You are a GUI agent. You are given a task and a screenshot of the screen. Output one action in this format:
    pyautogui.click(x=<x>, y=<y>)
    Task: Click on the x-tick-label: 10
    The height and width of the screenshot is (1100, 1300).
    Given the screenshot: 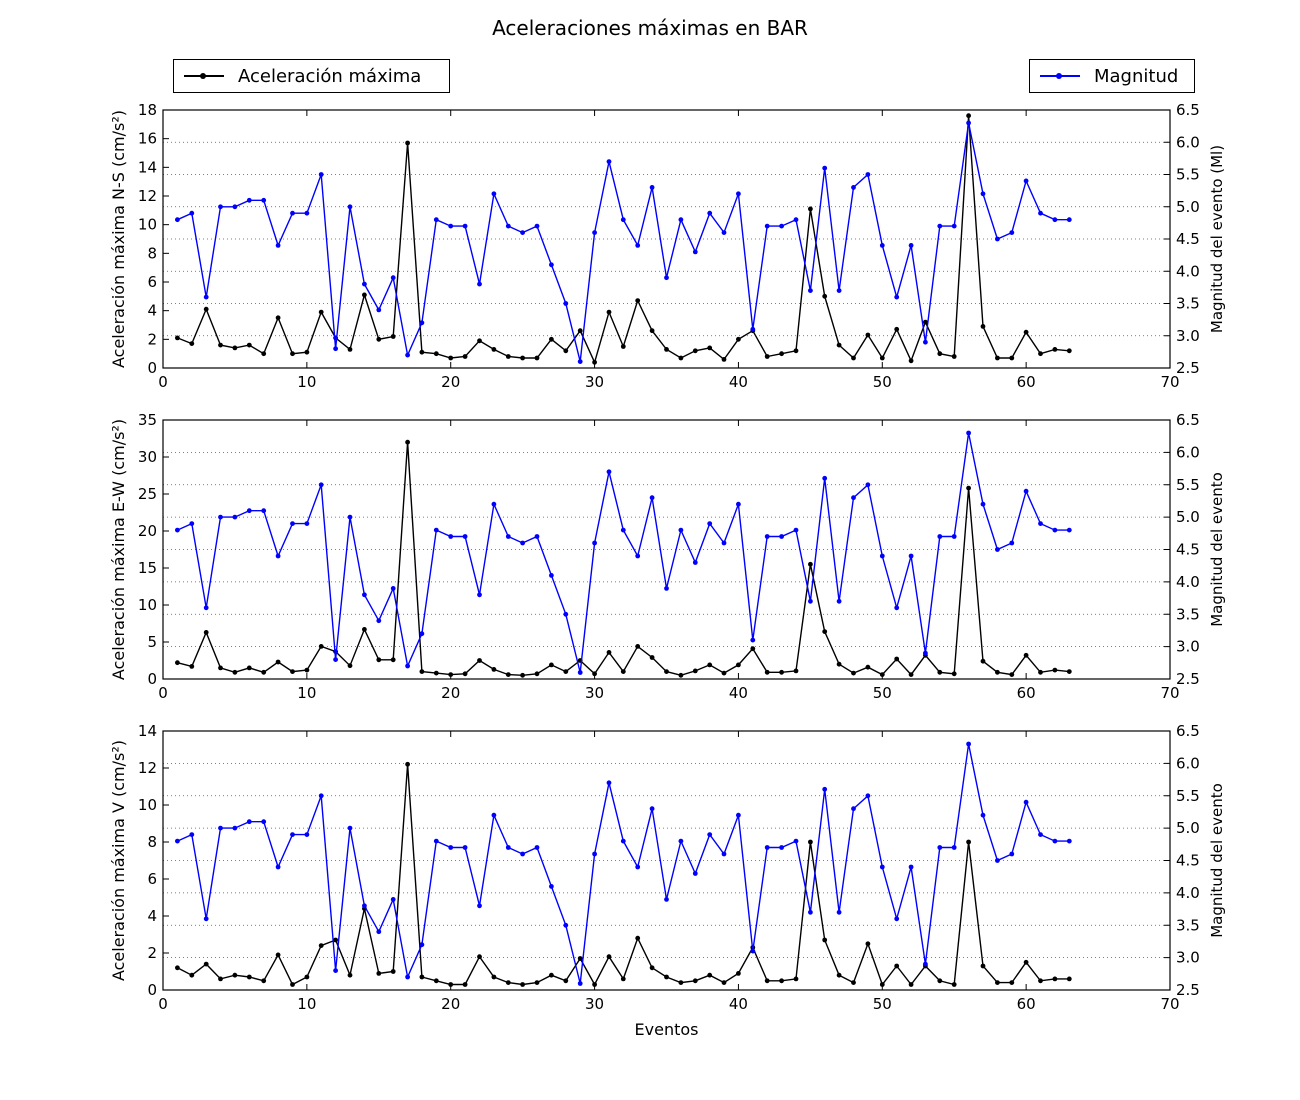 What is the action you would take?
    pyautogui.click(x=306, y=1004)
    